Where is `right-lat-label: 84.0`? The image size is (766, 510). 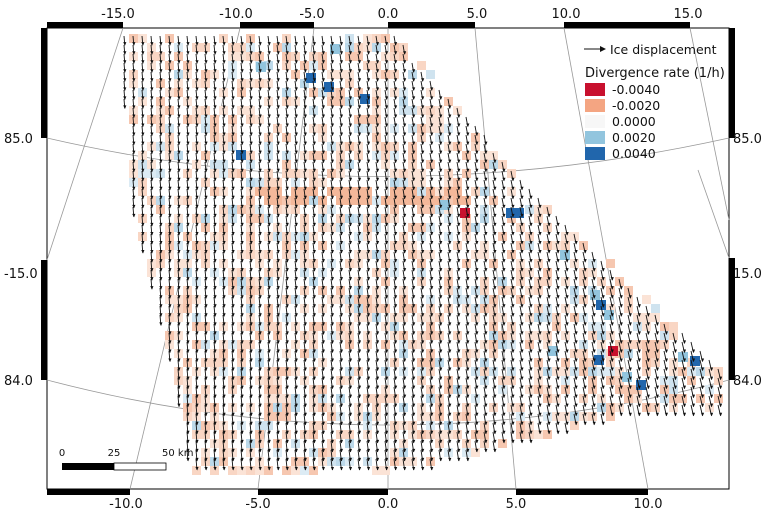
right-lat-label: 84.0 is located at coordinates (747, 381).